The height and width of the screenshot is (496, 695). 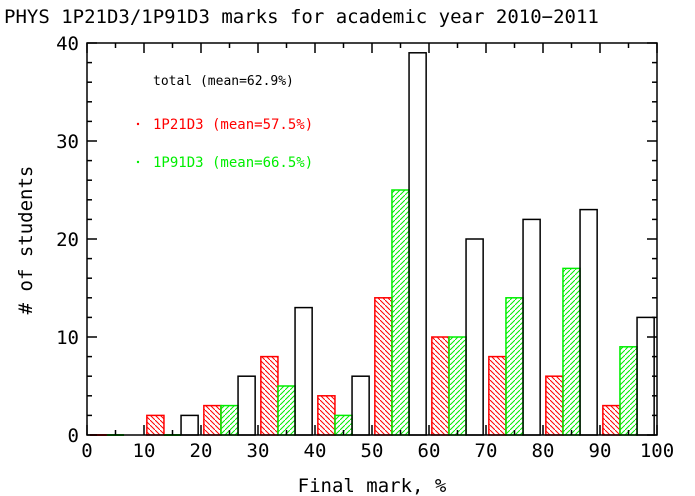 What do you see at coordinates (138, 124) in the screenshot?
I see `legend-marker-1P21D3` at bounding box center [138, 124].